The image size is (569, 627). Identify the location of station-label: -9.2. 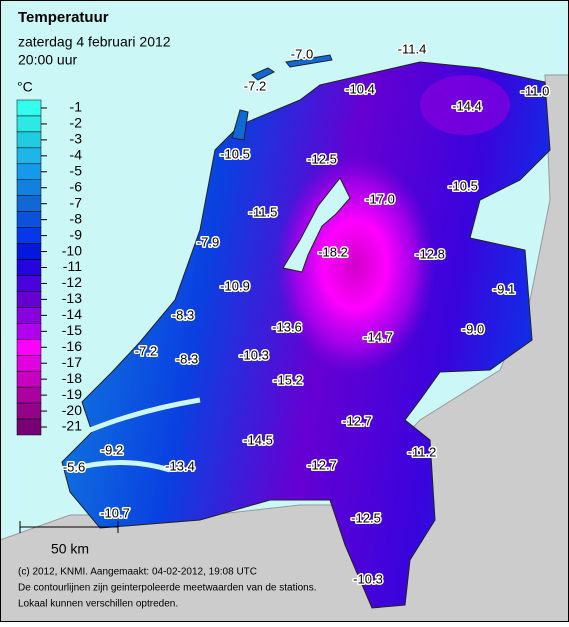
(112, 449).